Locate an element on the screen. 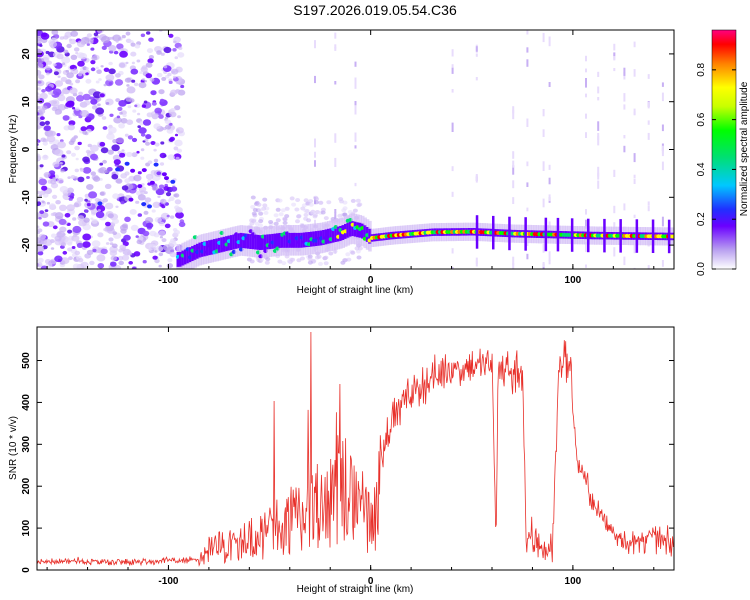  y-tick-label: 0 is located at coordinates (26, 570).